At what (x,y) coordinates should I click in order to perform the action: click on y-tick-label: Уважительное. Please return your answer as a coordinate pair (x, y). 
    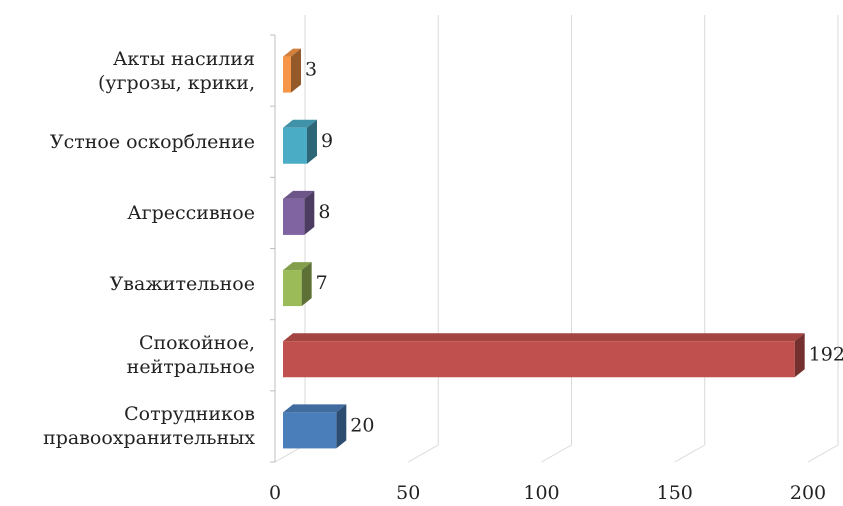
    Looking at the image, I should click on (182, 284).